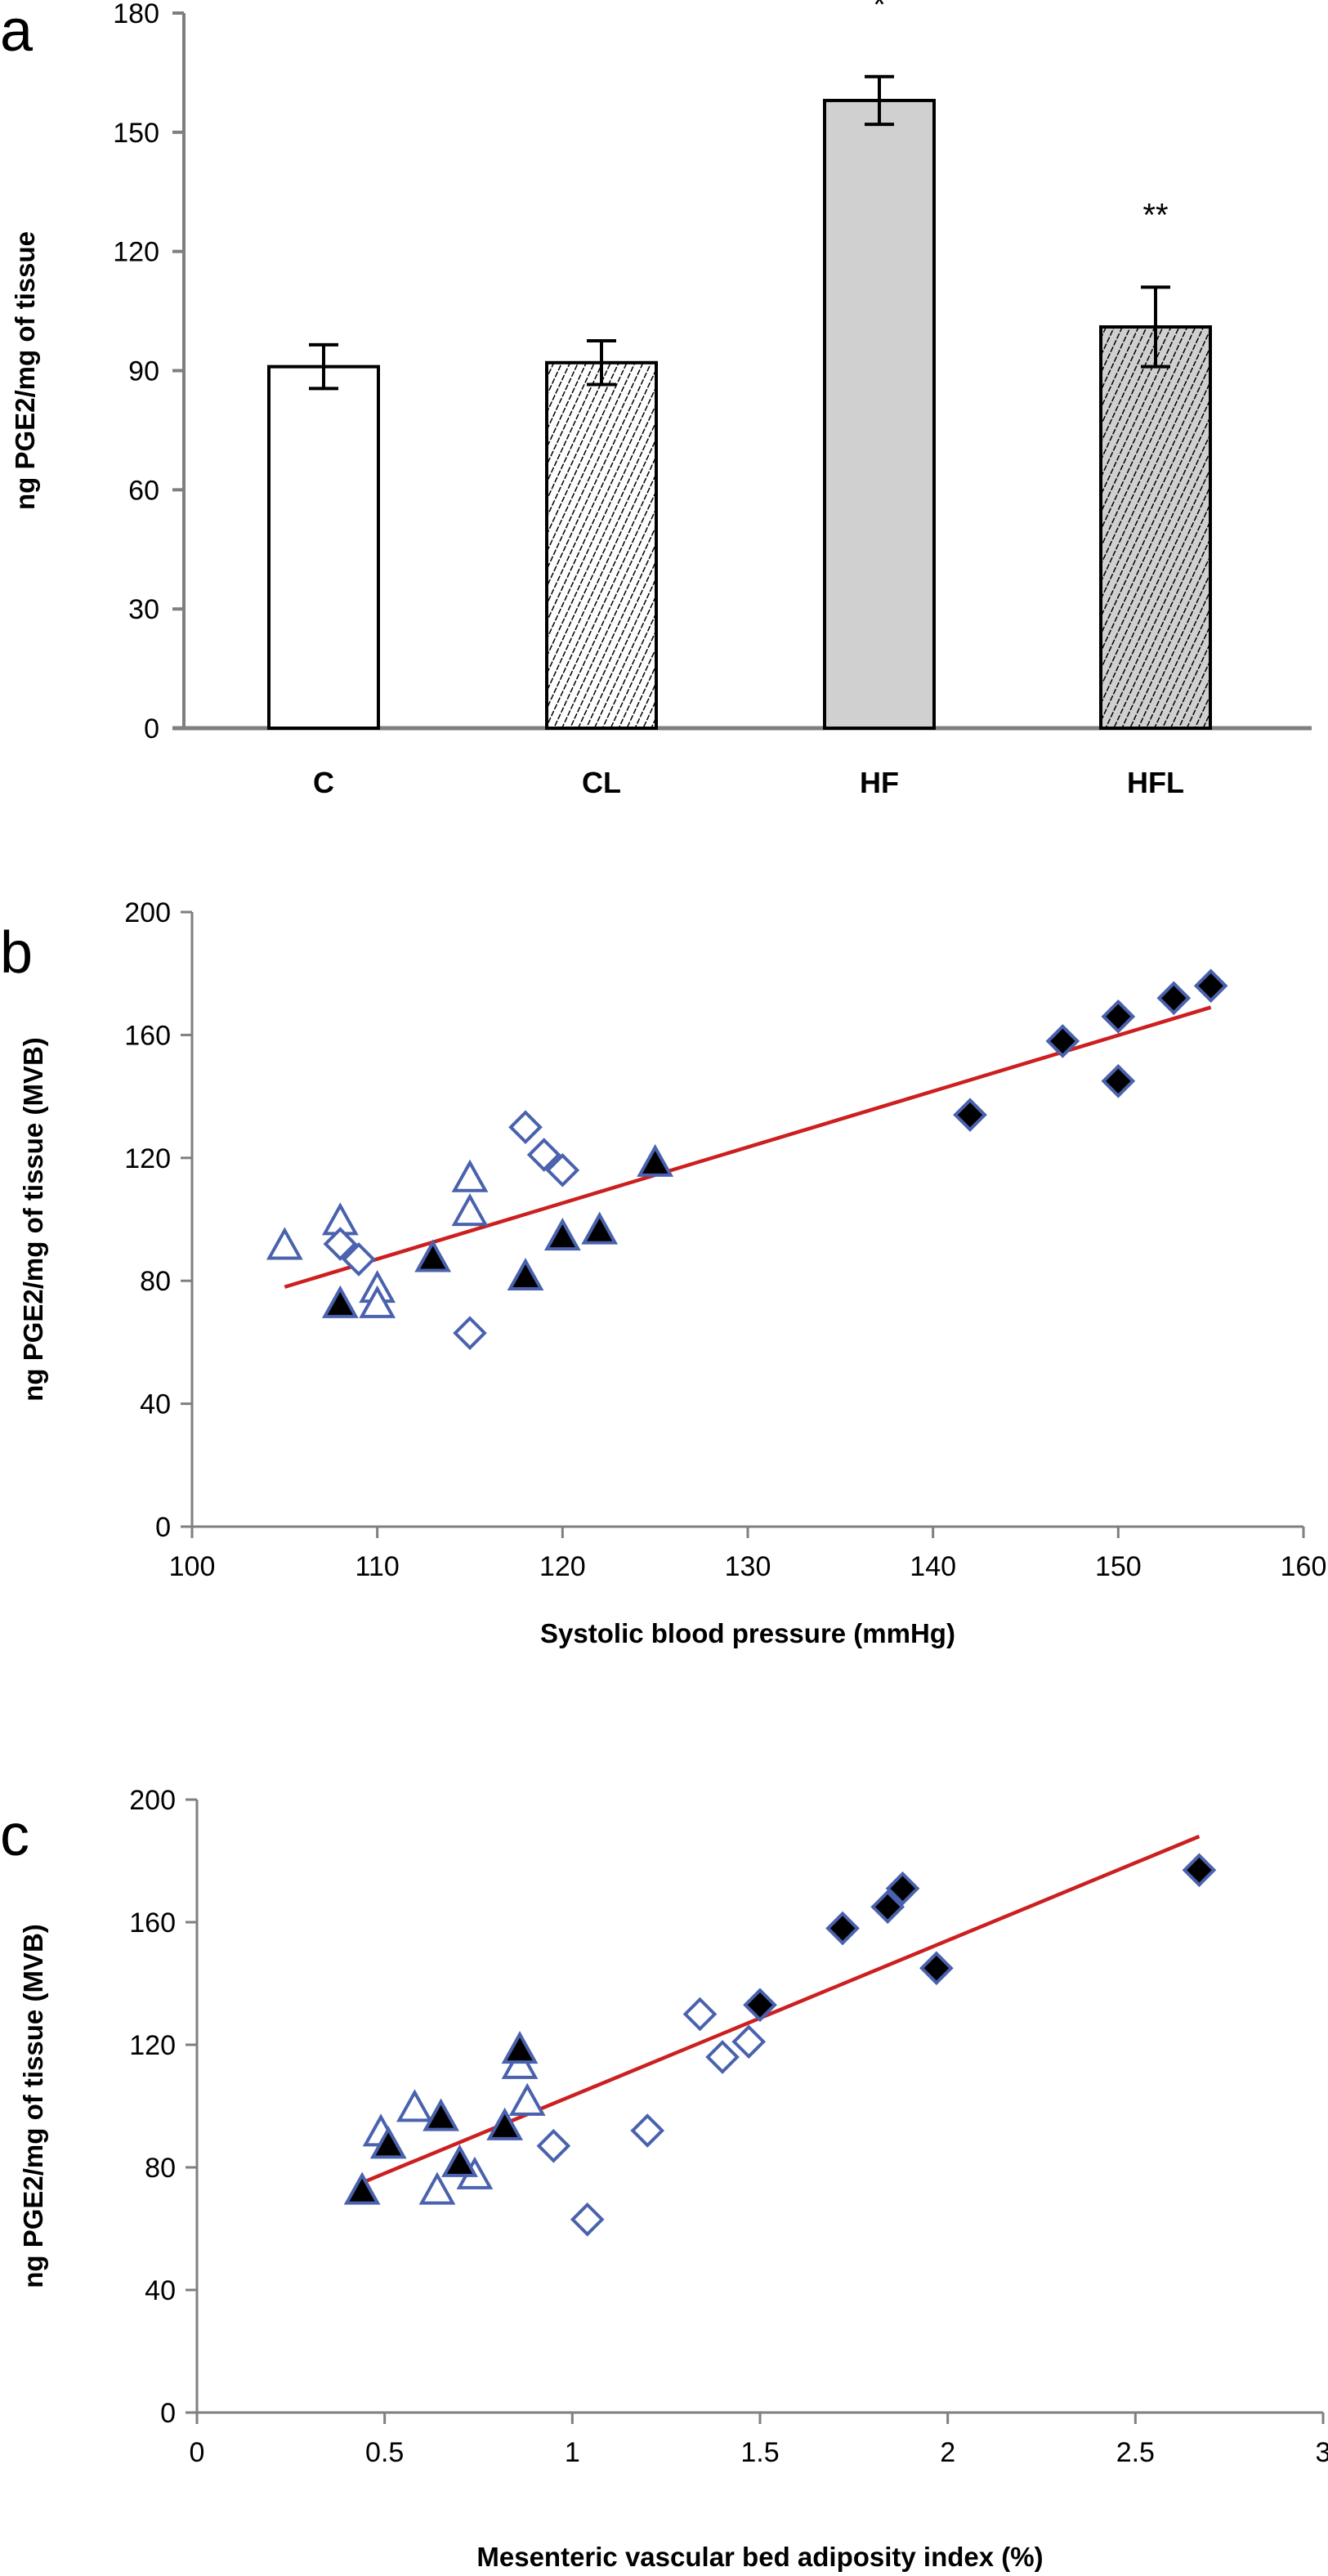 This screenshot has height=2576, width=1328. Describe the element at coordinates (747, 1633) in the screenshot. I see `x-axis-label: Systolic blood pressure (mmHg)` at that location.